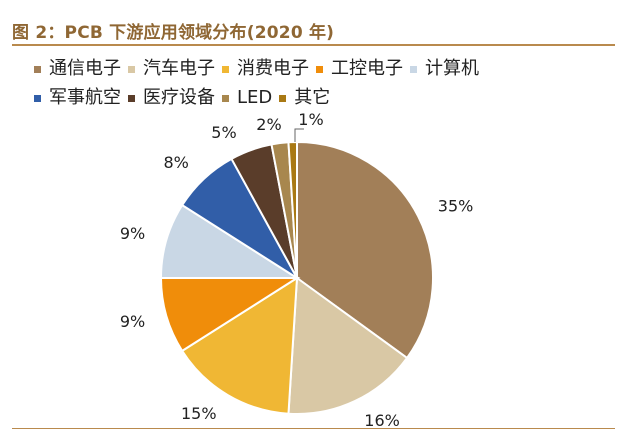  What do you see at coordinates (313, 428) in the screenshot?
I see `bottom-rule` at bounding box center [313, 428].